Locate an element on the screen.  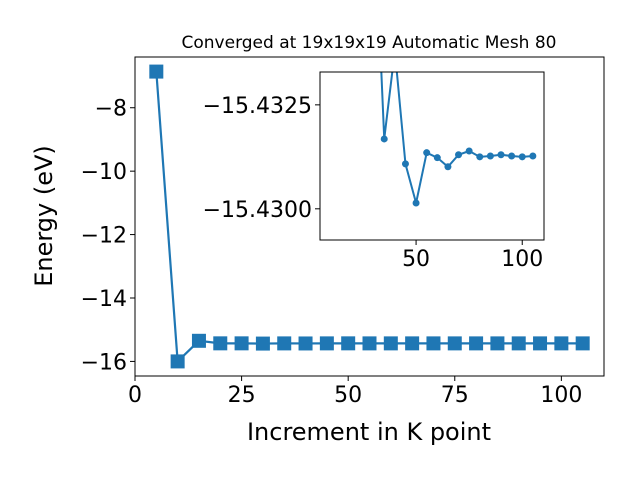
plot-area is located at coordinates (458, 139).